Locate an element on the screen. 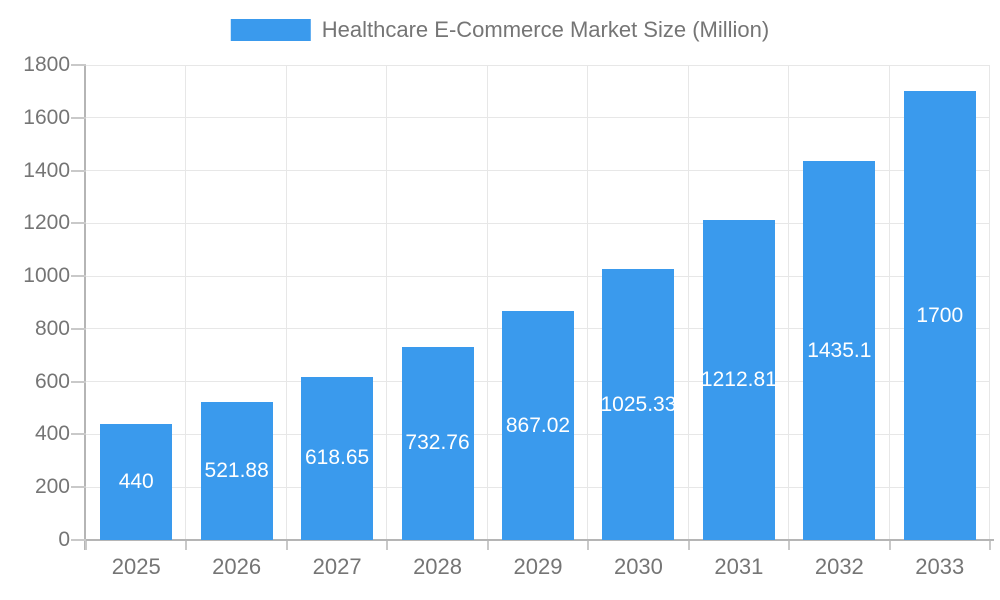 The image size is (1000, 600). y-axis-tick-label: 1400 is located at coordinates (46, 170).